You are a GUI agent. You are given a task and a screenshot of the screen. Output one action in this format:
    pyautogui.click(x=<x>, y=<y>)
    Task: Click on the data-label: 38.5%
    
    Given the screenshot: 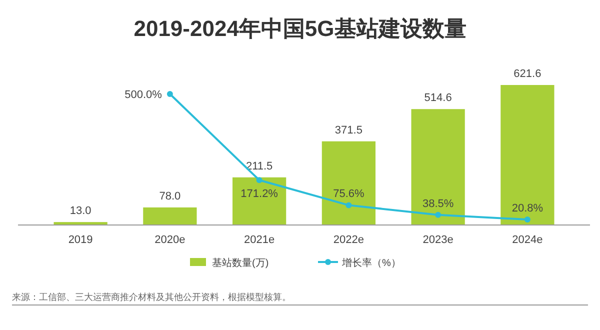 What is the action you would take?
    pyautogui.click(x=438, y=204)
    